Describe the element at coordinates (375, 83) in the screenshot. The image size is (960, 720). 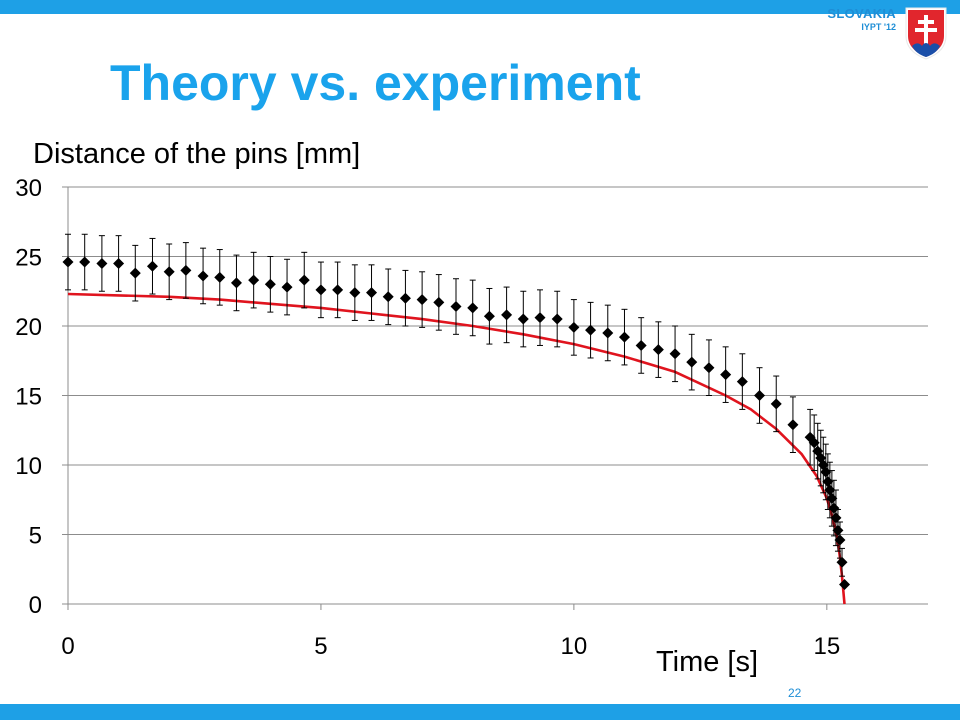
I see `slide-title: Theory vs. experiment` at that location.